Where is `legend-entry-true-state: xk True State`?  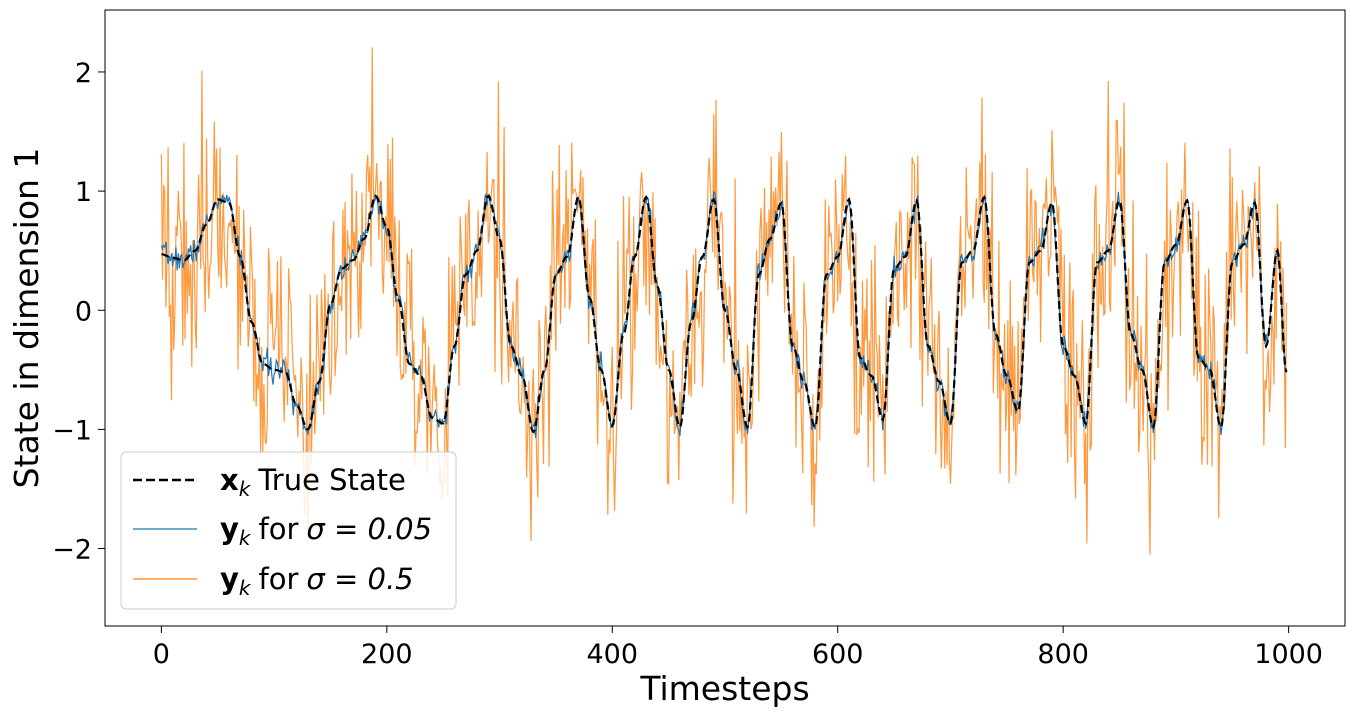 legend-entry-true-state: xk True State is located at coordinates (313, 482).